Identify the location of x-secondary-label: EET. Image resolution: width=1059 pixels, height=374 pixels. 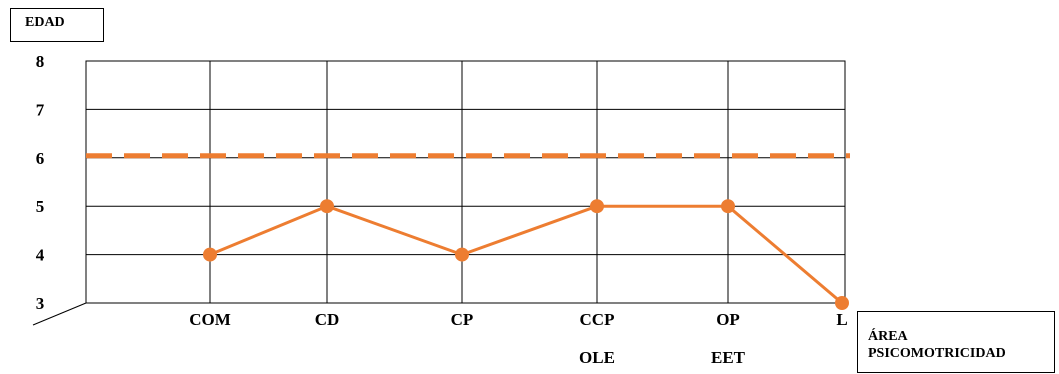
(728, 357).